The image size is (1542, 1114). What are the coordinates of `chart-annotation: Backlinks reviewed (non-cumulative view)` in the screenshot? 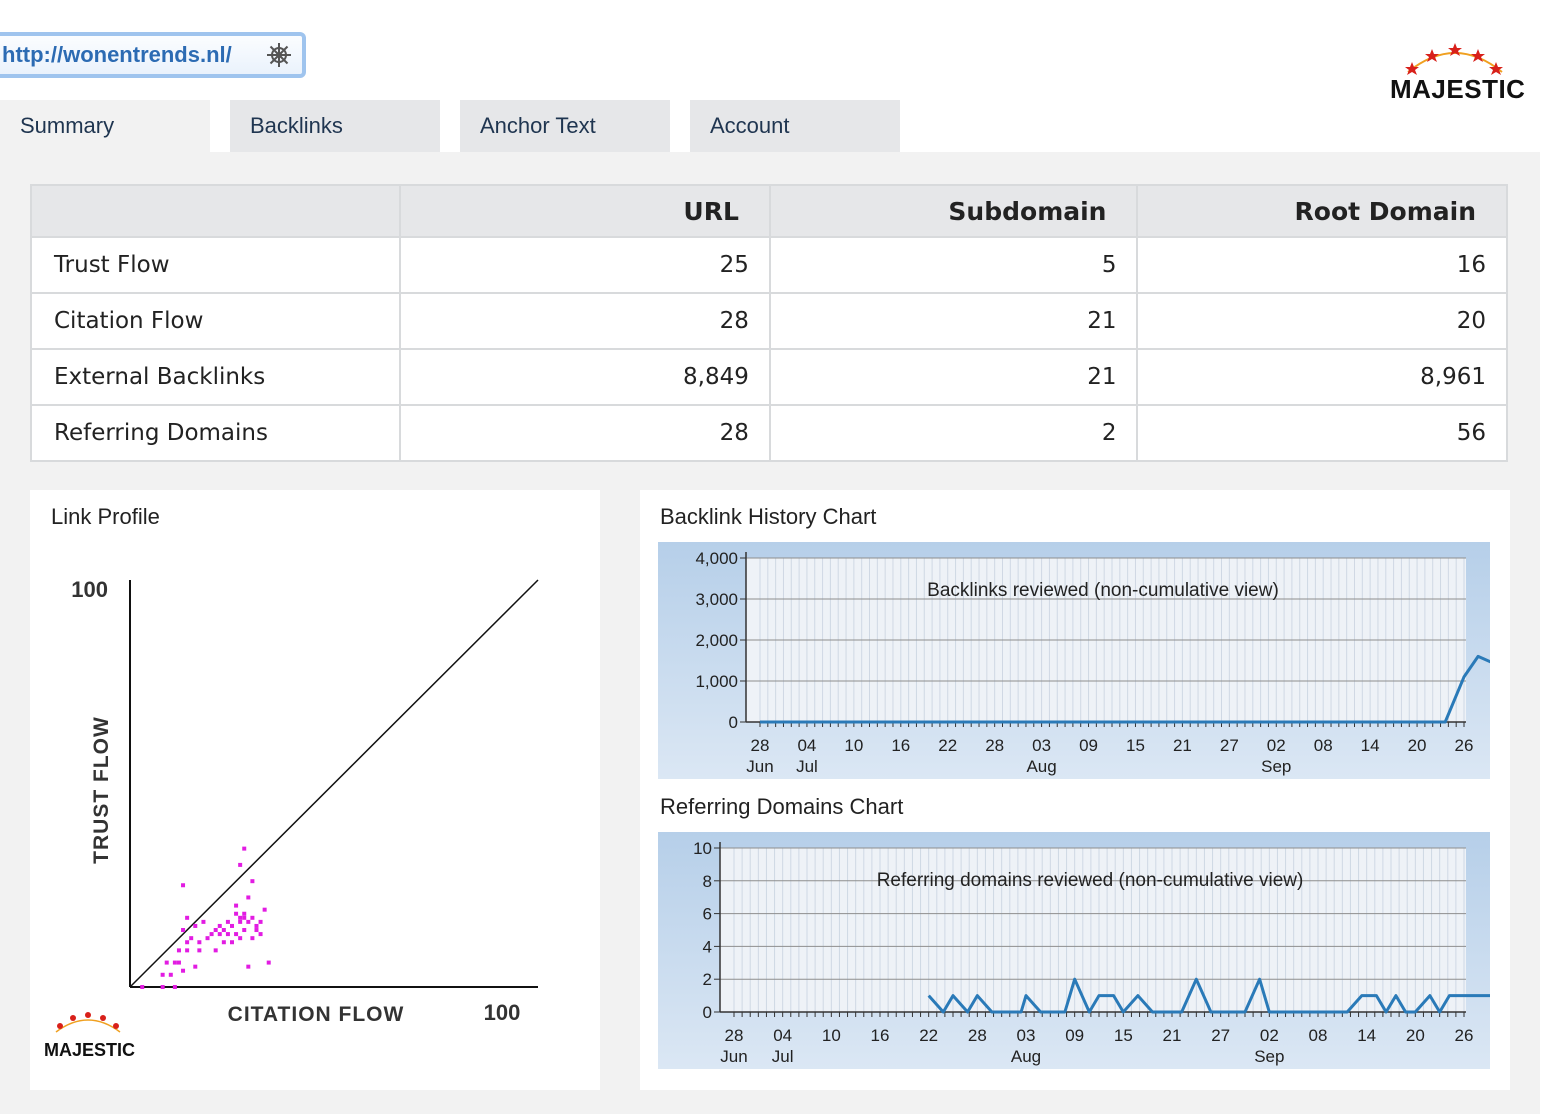 It's located at (1103, 590).